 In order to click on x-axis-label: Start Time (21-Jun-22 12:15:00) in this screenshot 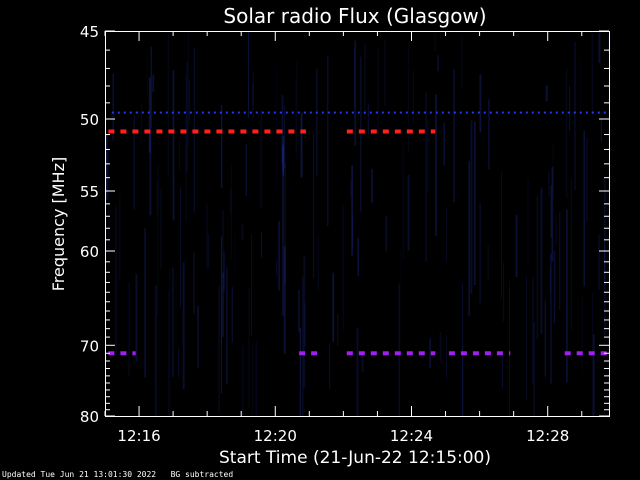, I will do `click(355, 458)`.